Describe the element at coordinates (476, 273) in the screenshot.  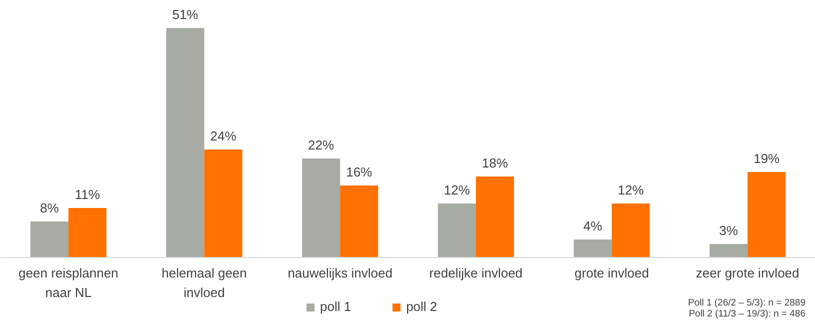
I see `x-tick-label: redelijke invloed` at that location.